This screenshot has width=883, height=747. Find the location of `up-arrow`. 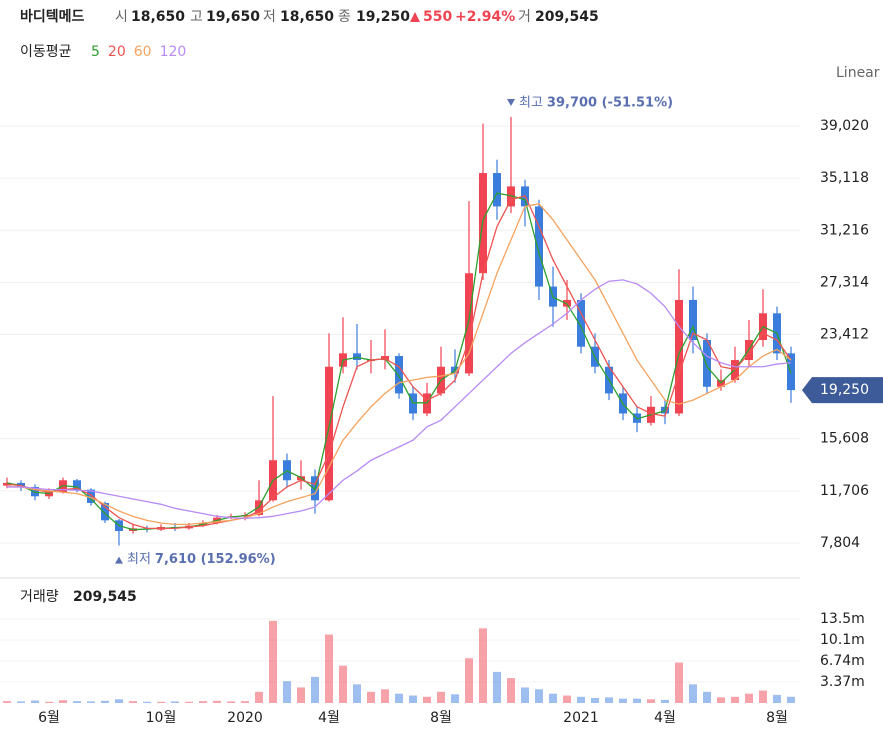

up-arrow is located at coordinates (415, 17).